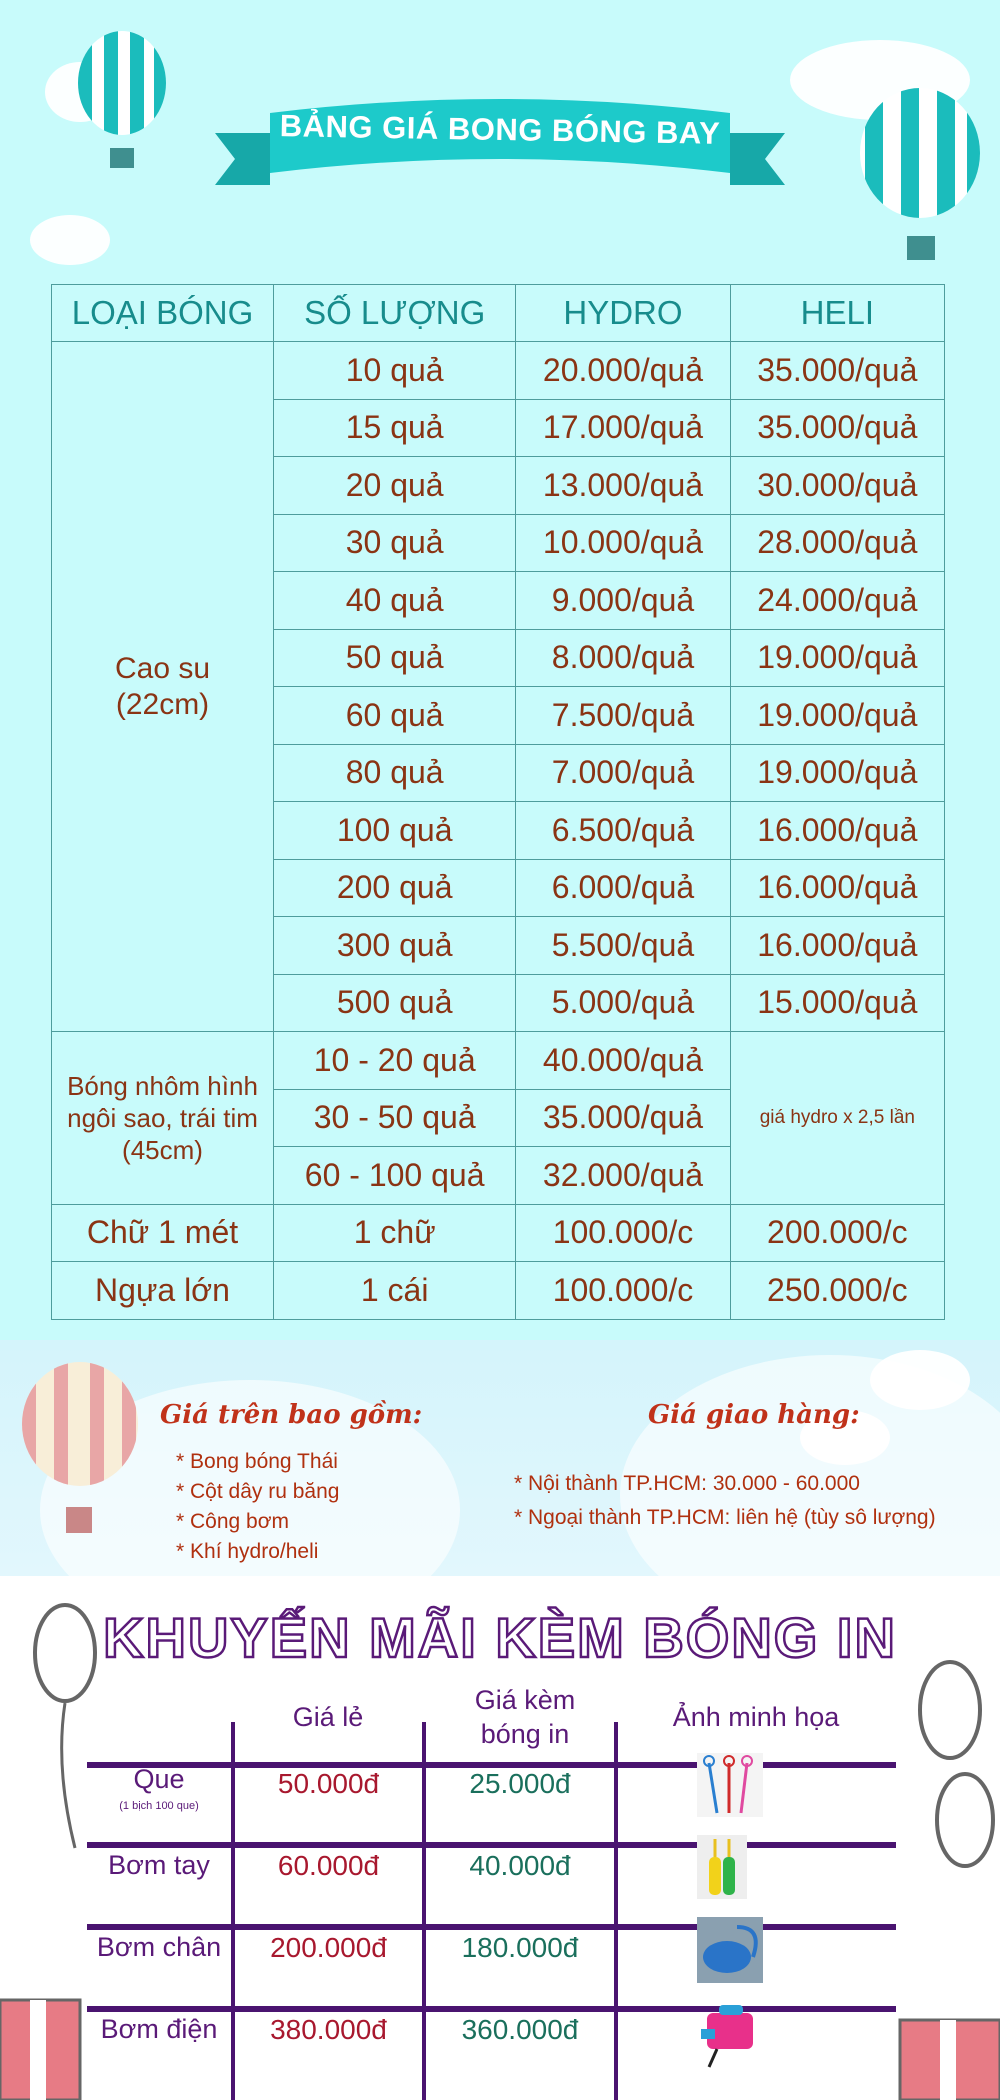 Image resolution: width=1000 pixels, height=2100 pixels. I want to click on delivery-heading: Giá giao hàng:, so click(754, 1415).